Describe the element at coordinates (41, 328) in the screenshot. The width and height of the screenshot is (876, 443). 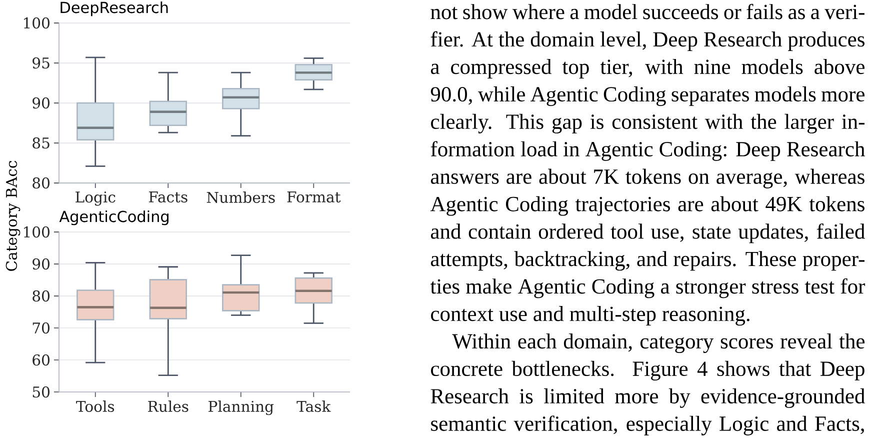
I see `y-tick-label: 70` at that location.